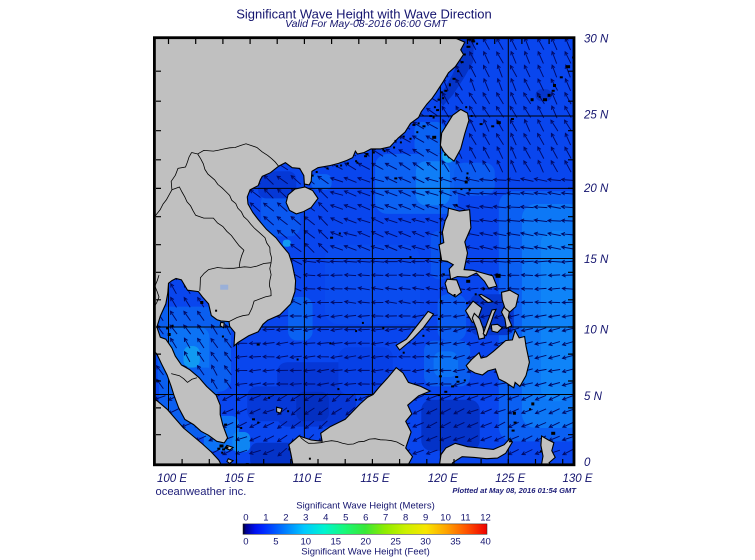  I want to click on svg-text:Plotted at May 08, 2016 01:54: Plotted at May 08, 2016 01:54 GMT, so click(514, 490).